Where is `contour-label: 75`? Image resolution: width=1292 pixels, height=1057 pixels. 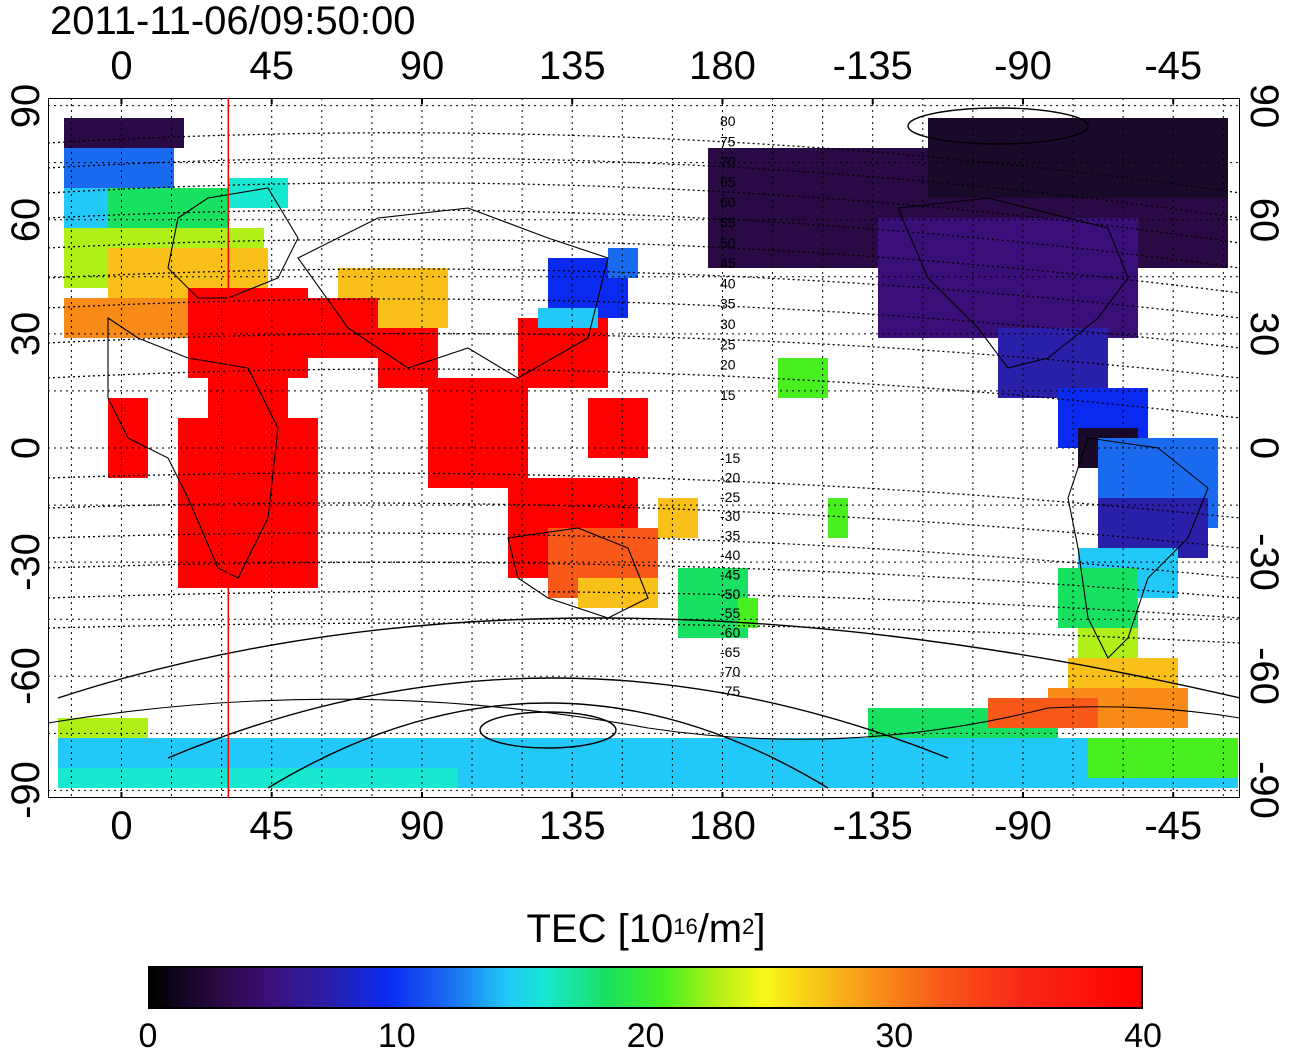 contour-label: 75 is located at coordinates (728, 141).